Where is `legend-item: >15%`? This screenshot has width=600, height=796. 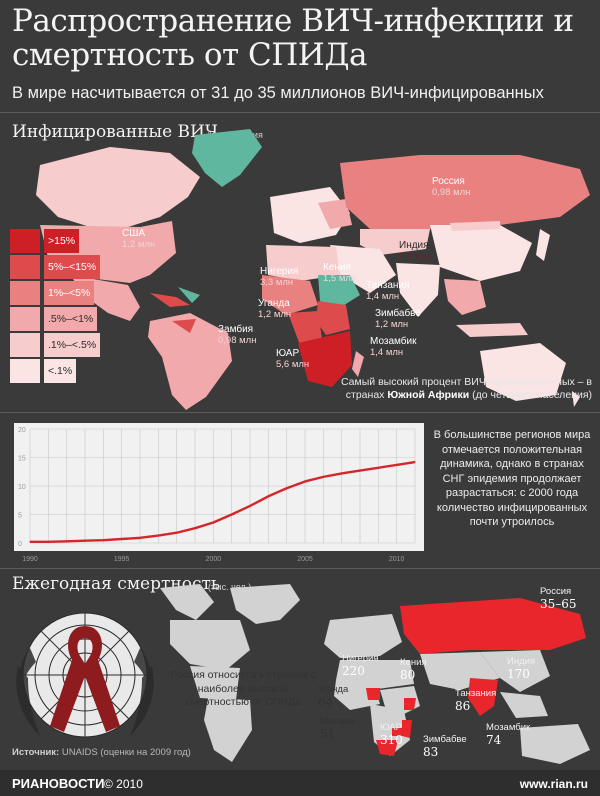 legend-item: >15% is located at coordinates (53, 240).